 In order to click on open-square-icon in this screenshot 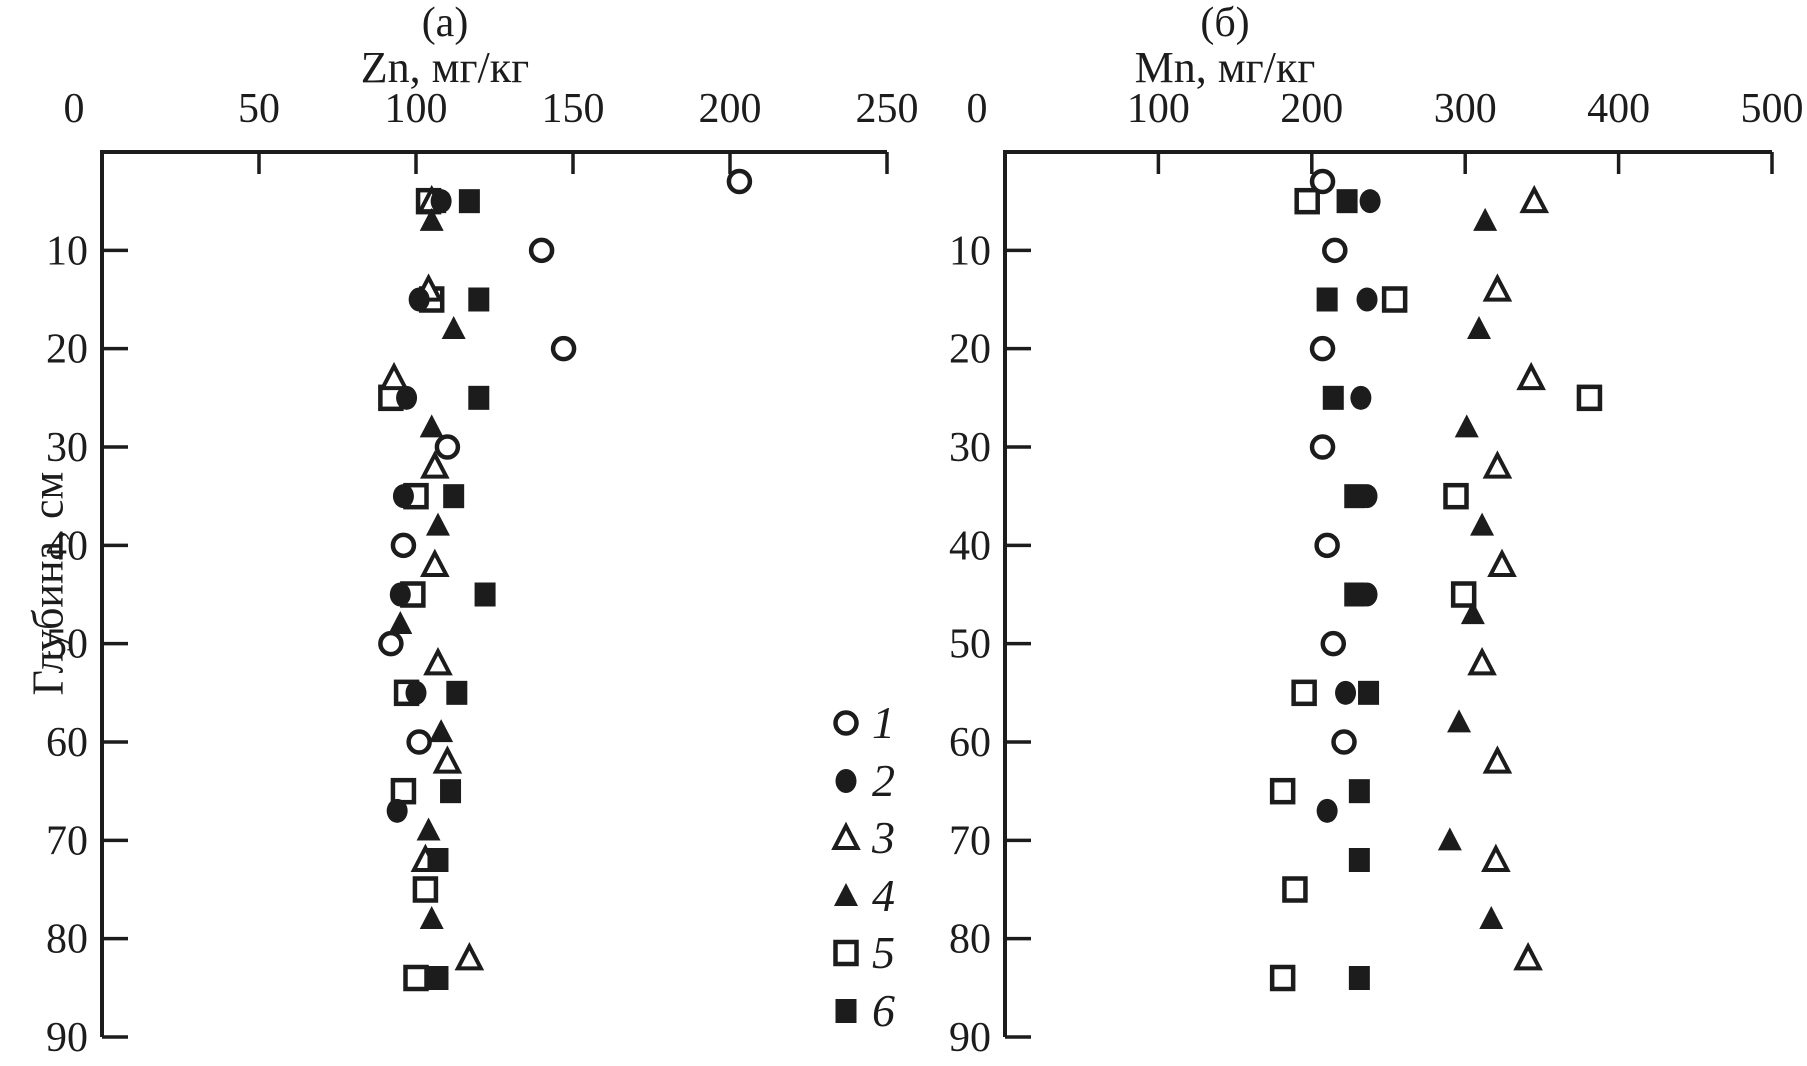, I will do `click(846, 953)`.